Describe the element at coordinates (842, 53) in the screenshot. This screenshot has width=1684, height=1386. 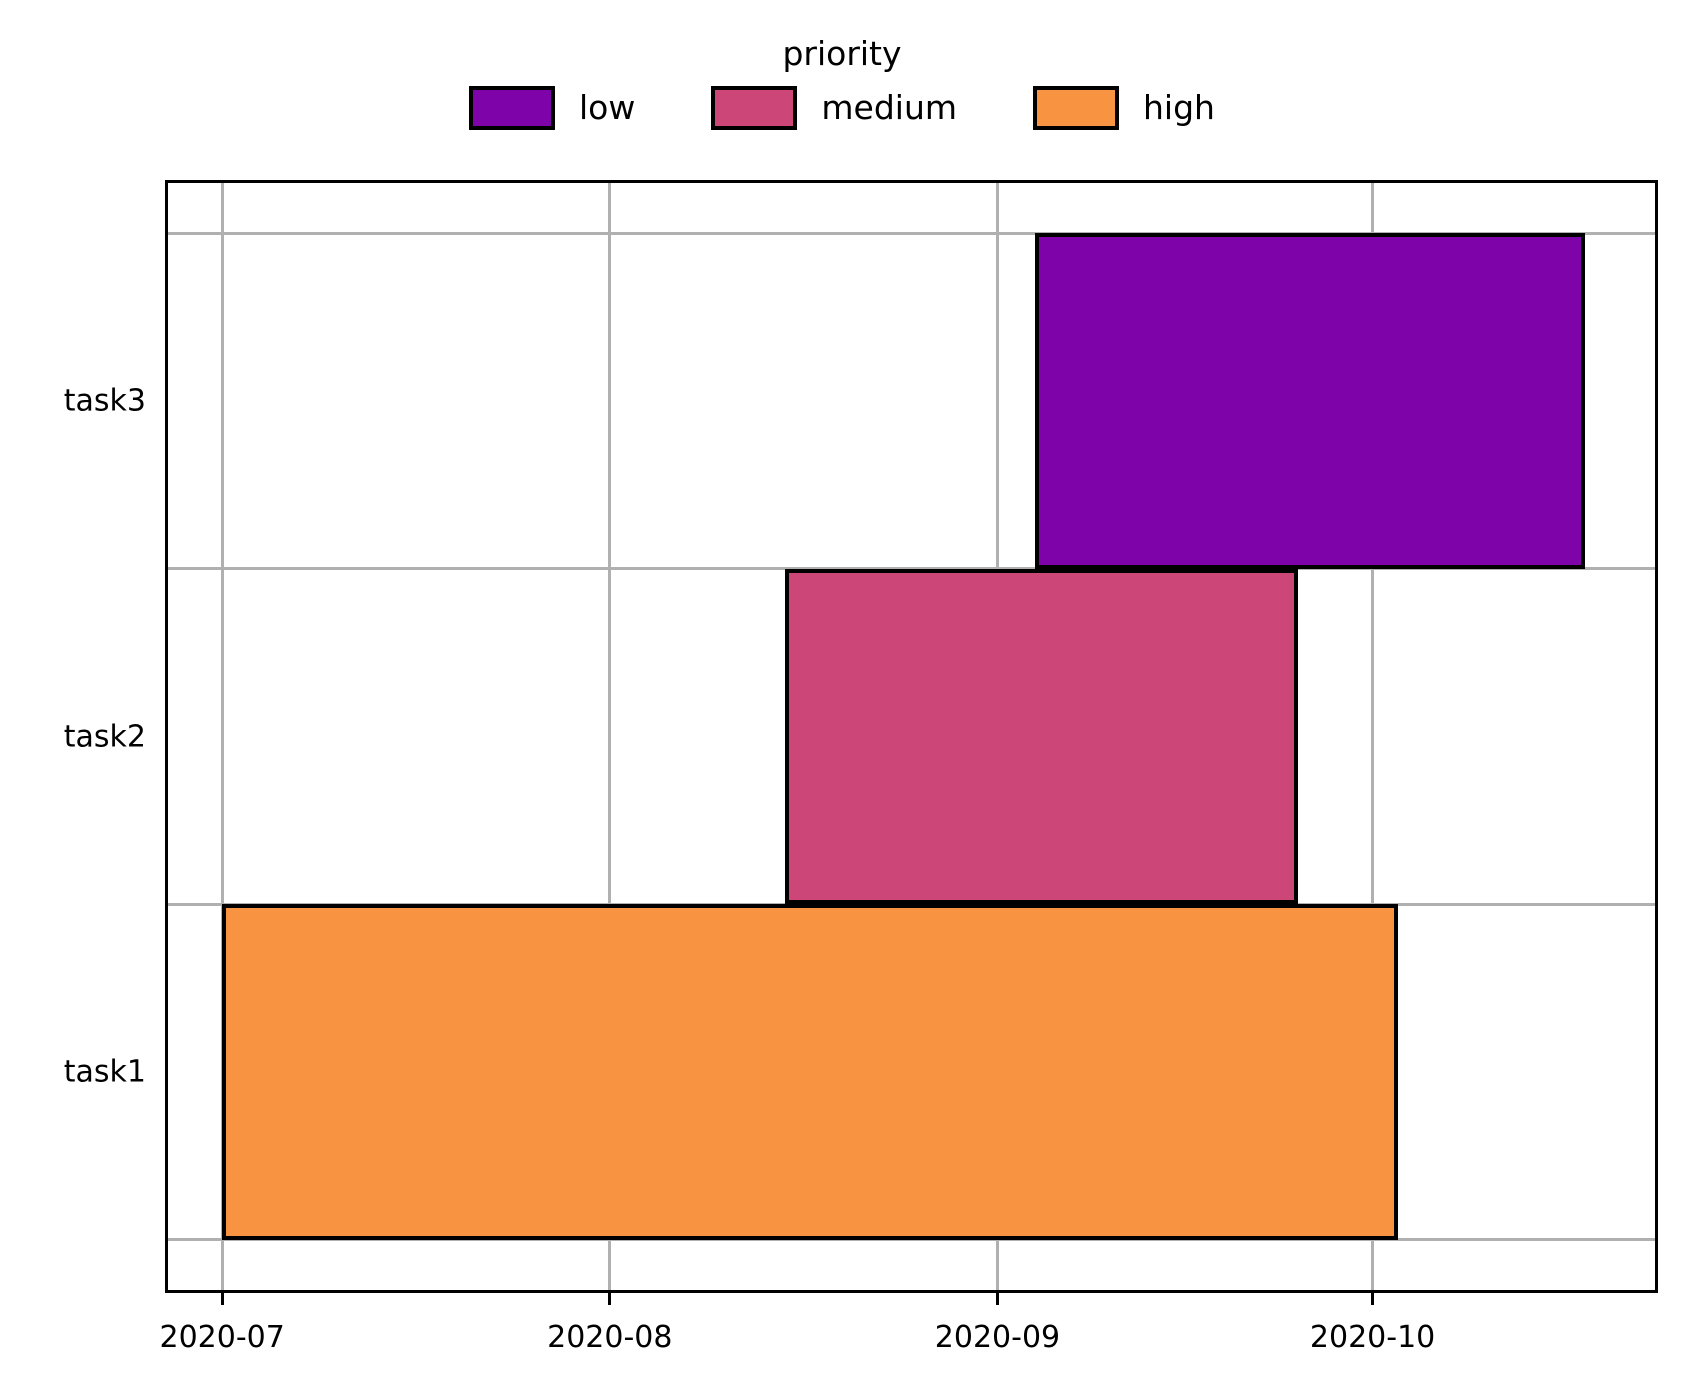
I see `legend-title: priority` at that location.